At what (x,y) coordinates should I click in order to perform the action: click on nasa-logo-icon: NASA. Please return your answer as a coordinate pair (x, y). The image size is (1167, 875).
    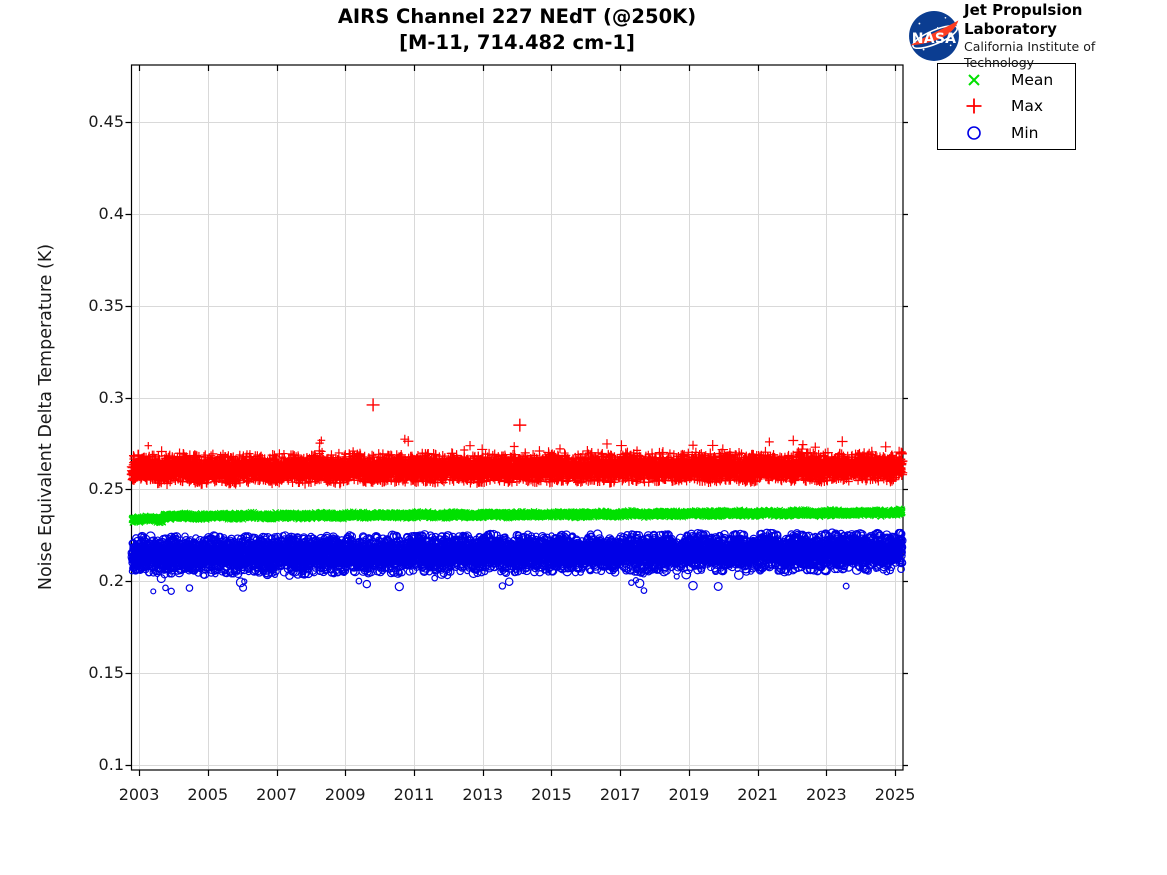
    Looking at the image, I should click on (934, 36).